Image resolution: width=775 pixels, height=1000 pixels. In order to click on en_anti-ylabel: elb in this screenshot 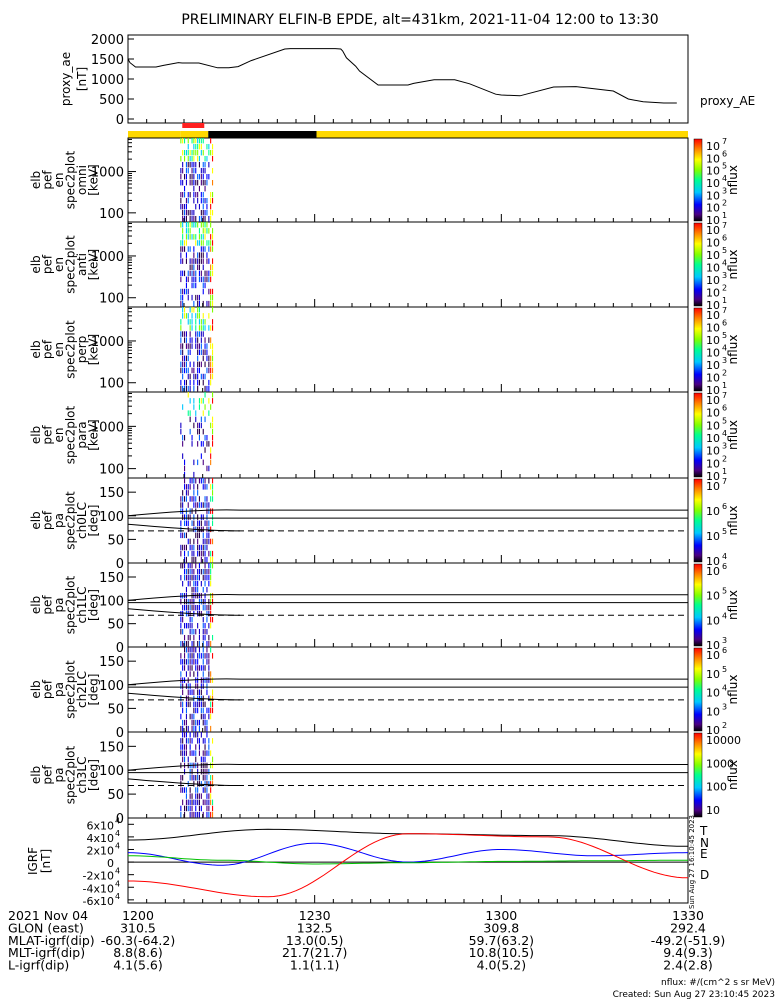, I will do `click(36, 264)`.